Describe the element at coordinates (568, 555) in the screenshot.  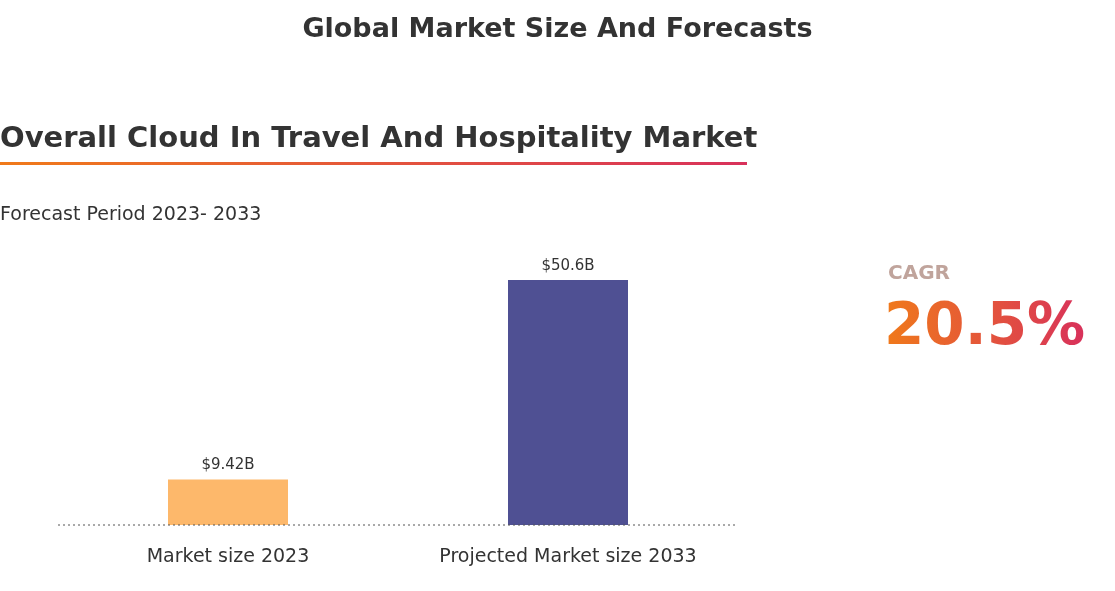
I see `x-tick-label: Projected Market size 2033` at that location.